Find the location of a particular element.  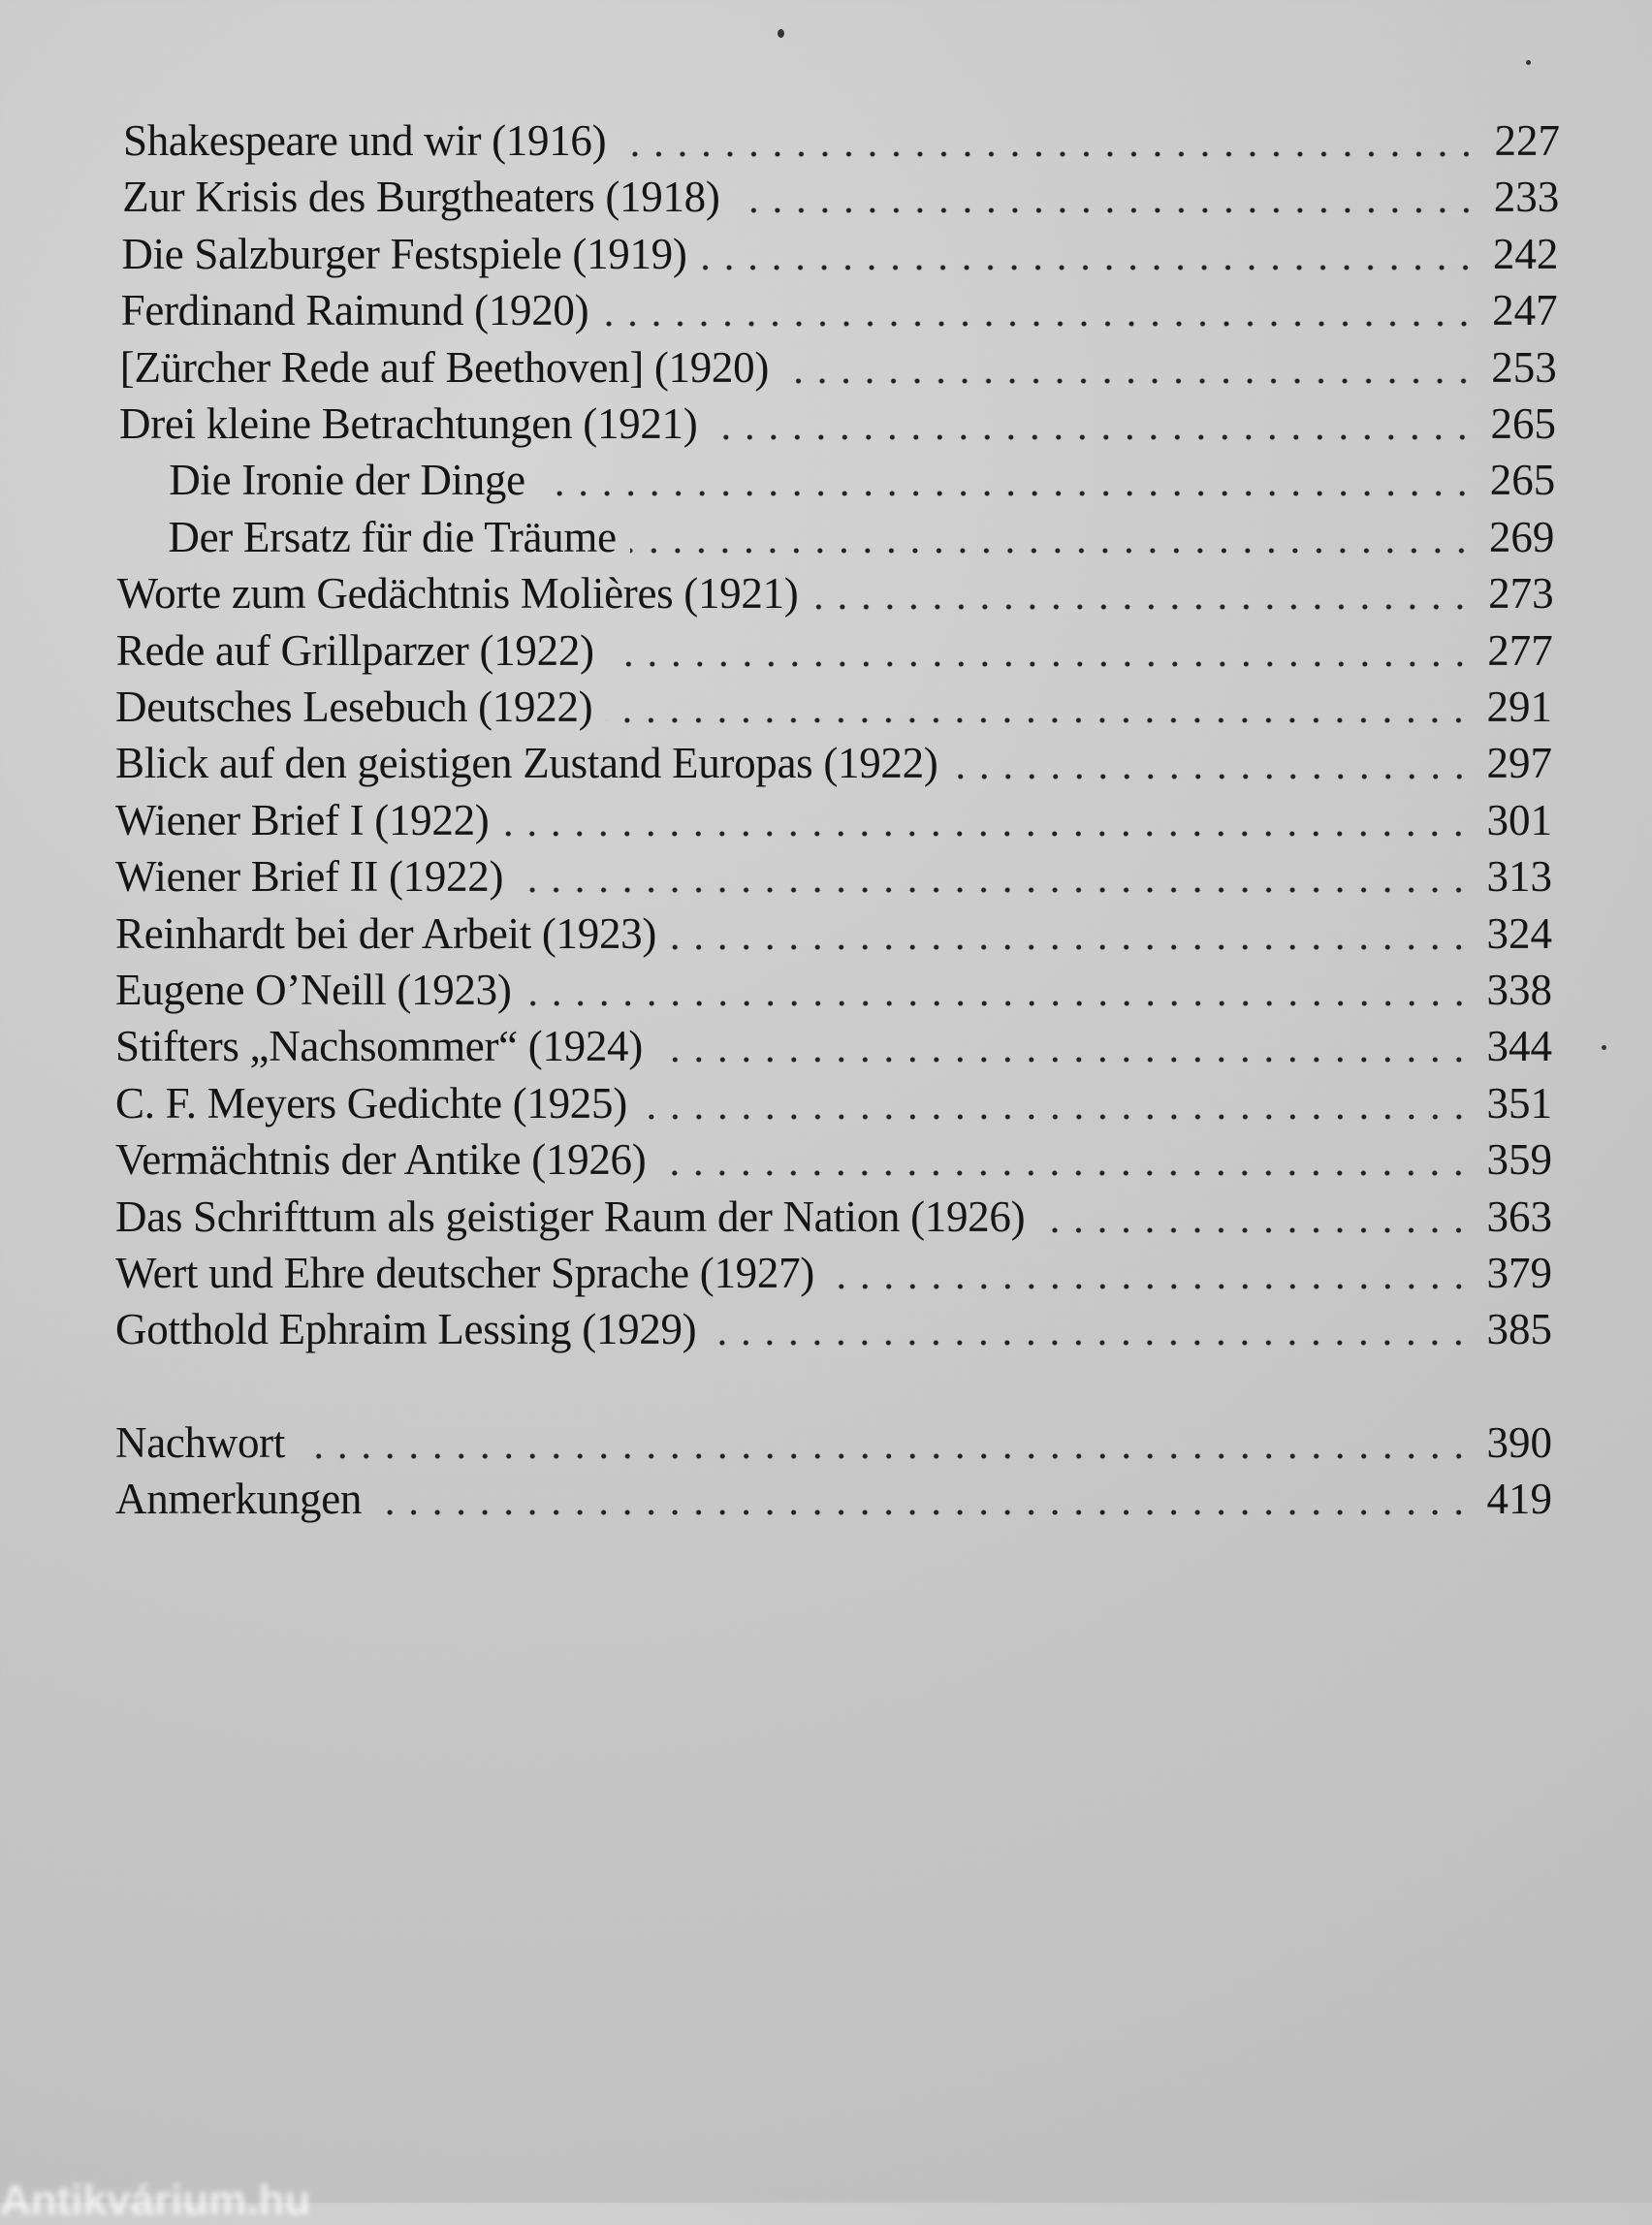

entry-page-number: 297 is located at coordinates (1520, 763).